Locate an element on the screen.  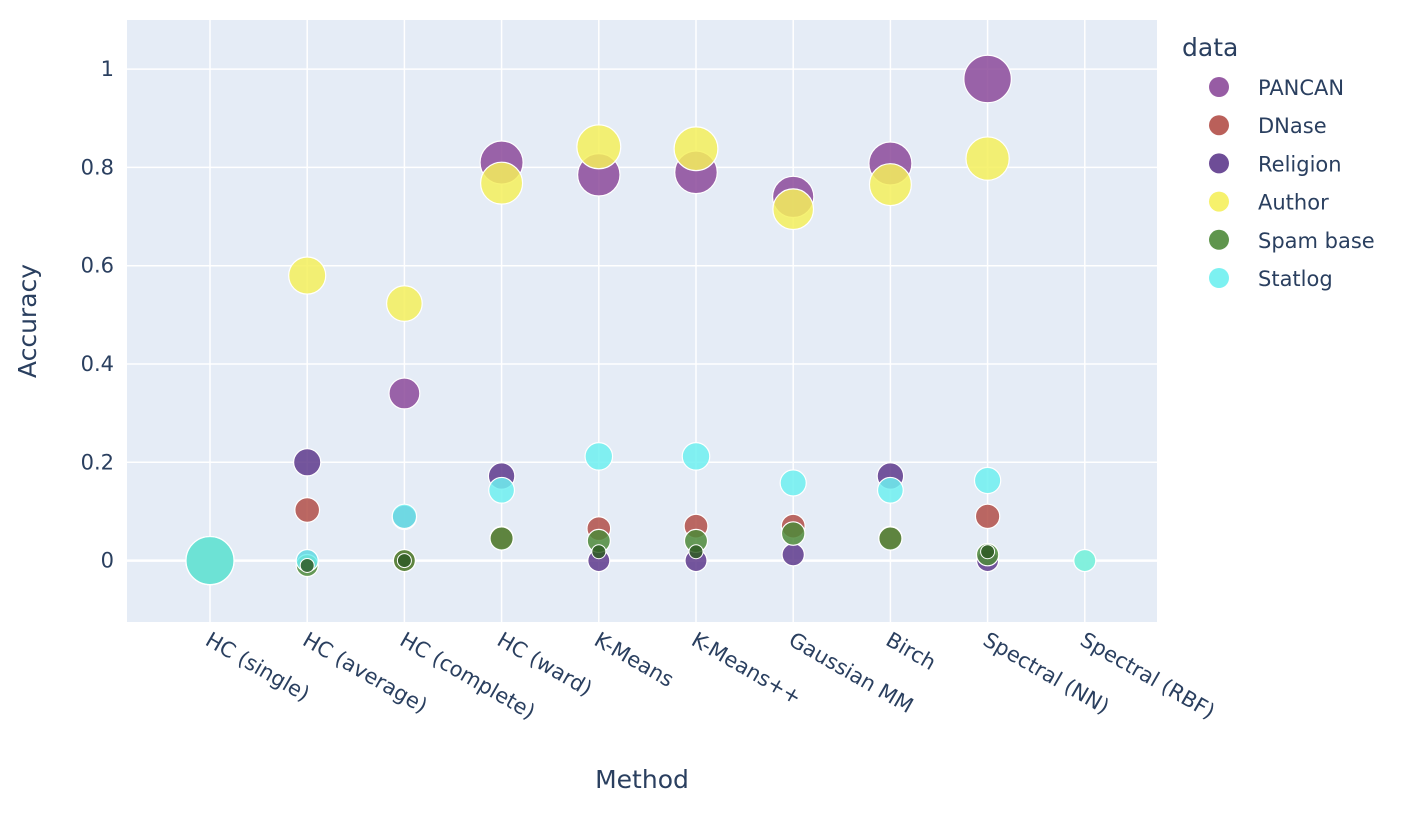
point-religion-hc-average is located at coordinates (307, 462).